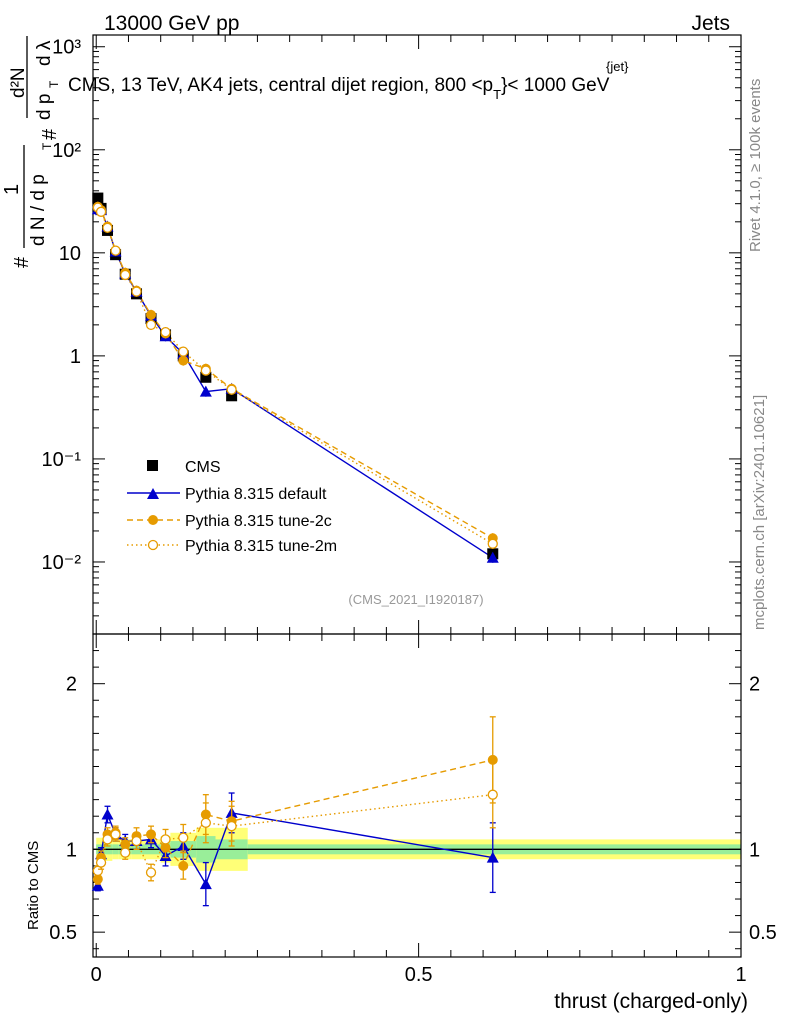 This screenshot has height=1024, width=786. I want to click on ylabel-one: 1, so click(12, 189).